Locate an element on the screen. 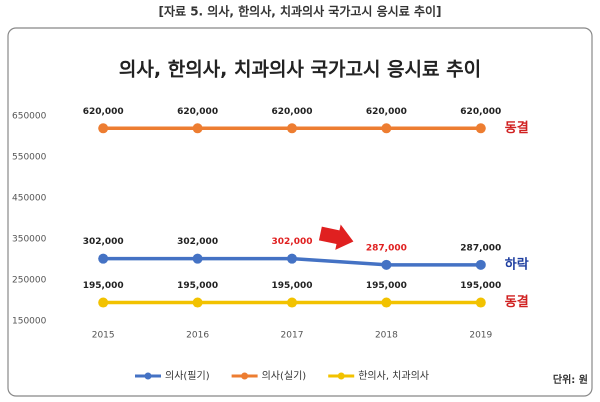 This screenshot has width=600, height=402. y-tick-label: 650000 is located at coordinates (29, 117).